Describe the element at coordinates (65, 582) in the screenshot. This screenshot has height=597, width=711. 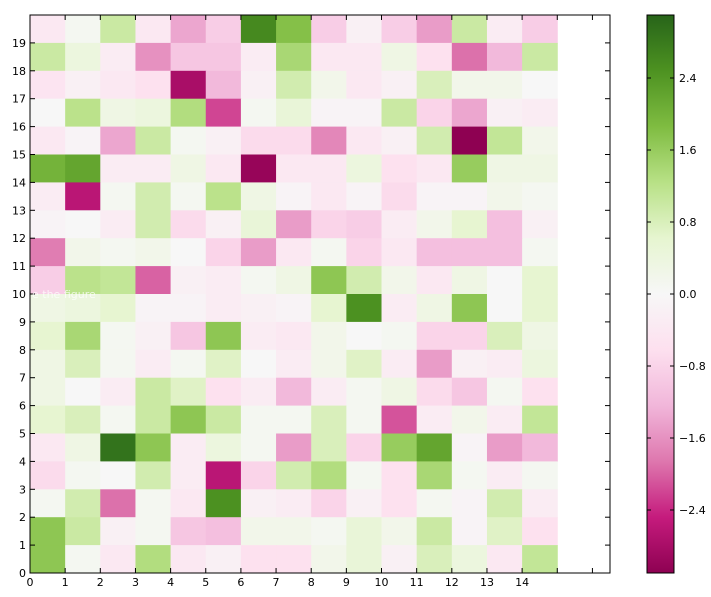
I see `x-tick-label: 1` at that location.